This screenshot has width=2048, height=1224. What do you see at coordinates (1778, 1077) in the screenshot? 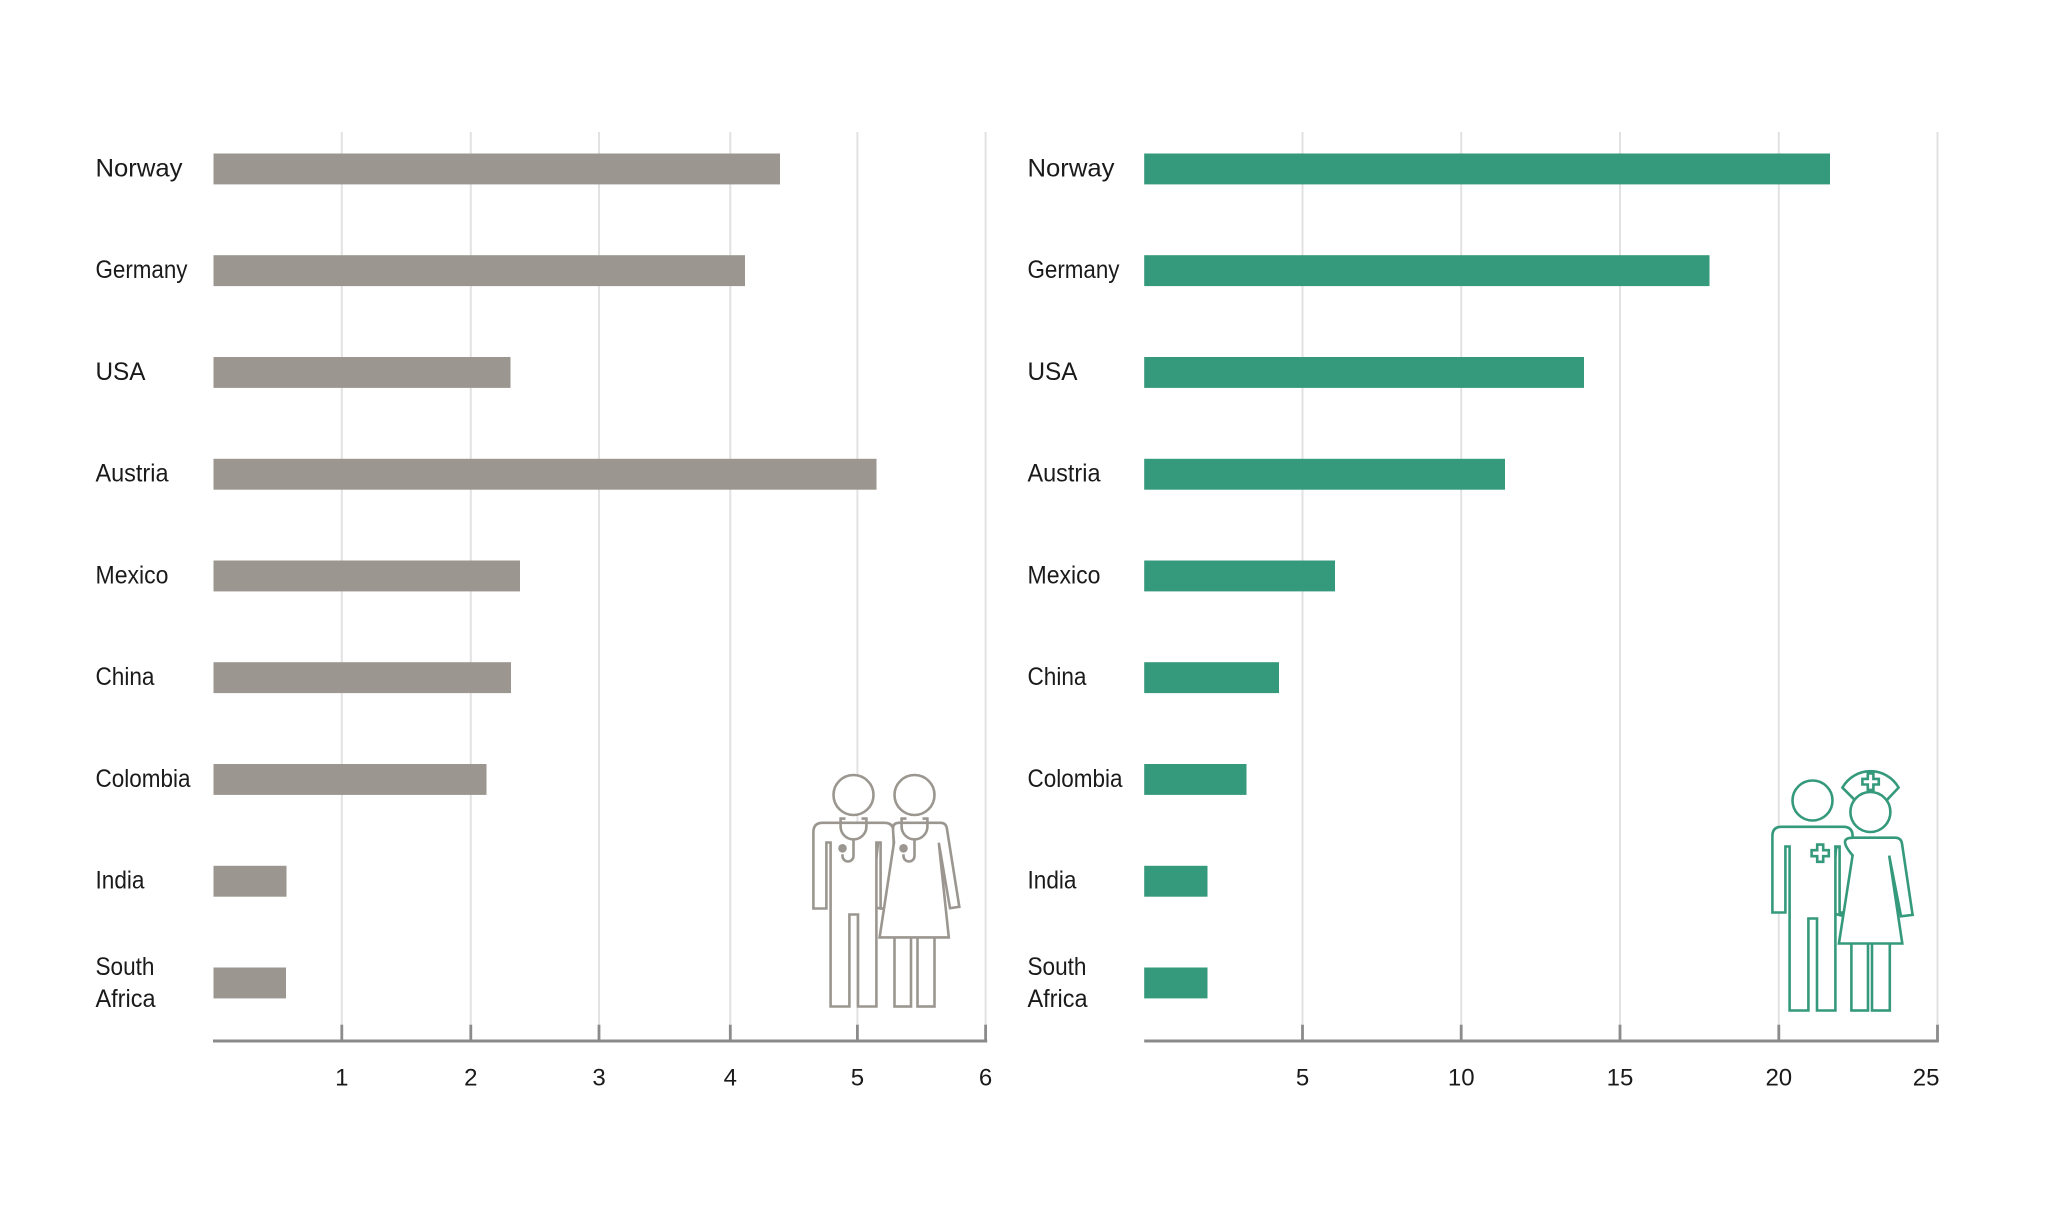
I see `svg-text: 20` at bounding box center [1778, 1077].